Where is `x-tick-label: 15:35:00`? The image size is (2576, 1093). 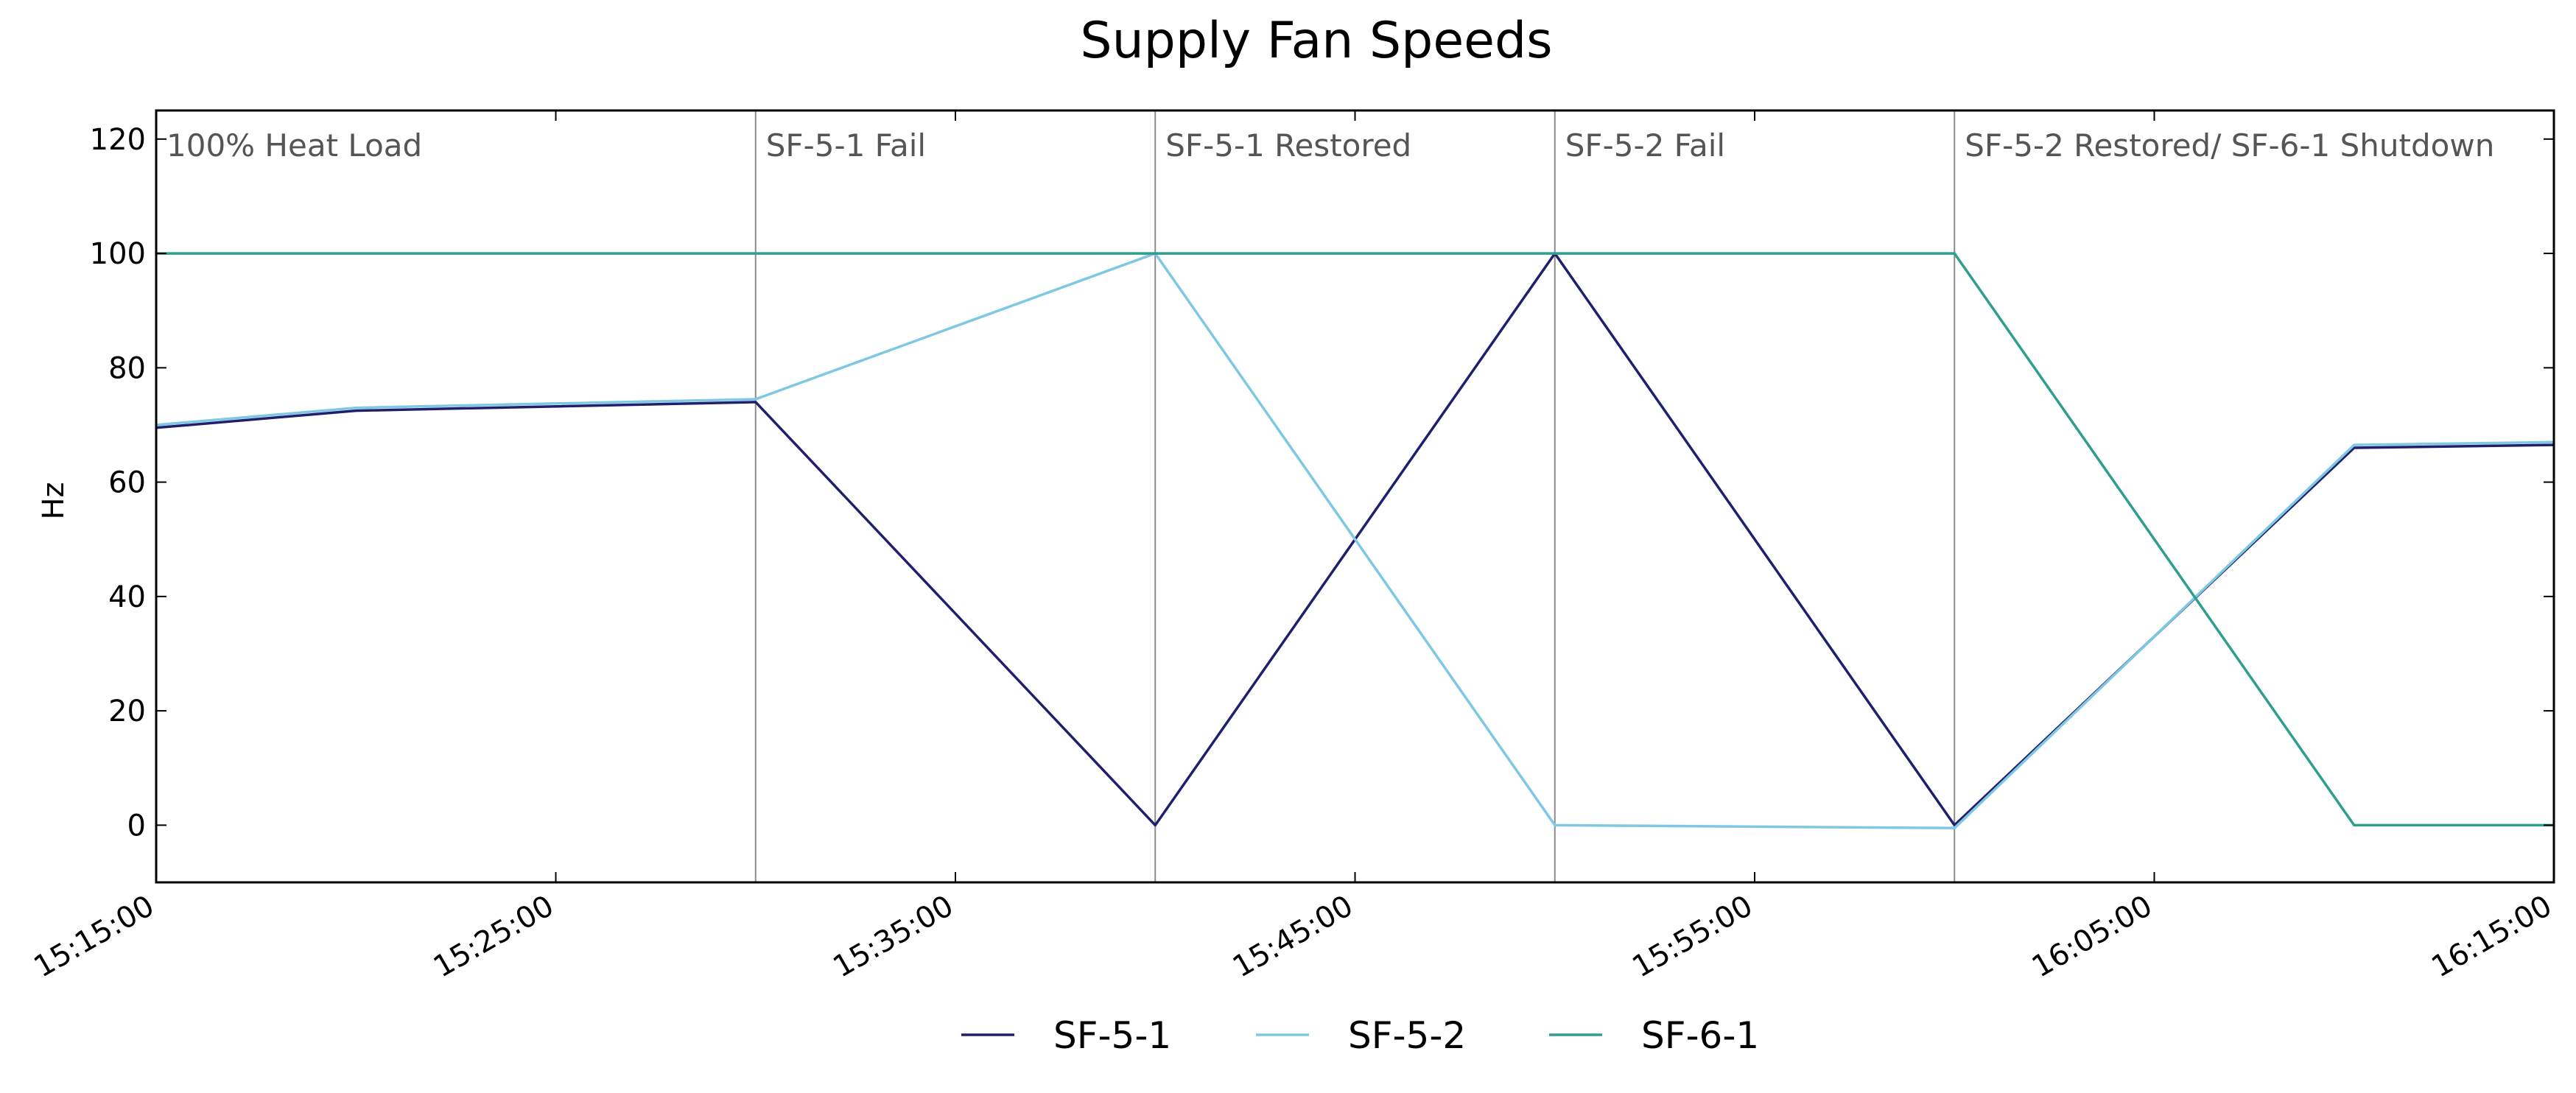 x-tick-label: 15:35:00 is located at coordinates (893, 937).